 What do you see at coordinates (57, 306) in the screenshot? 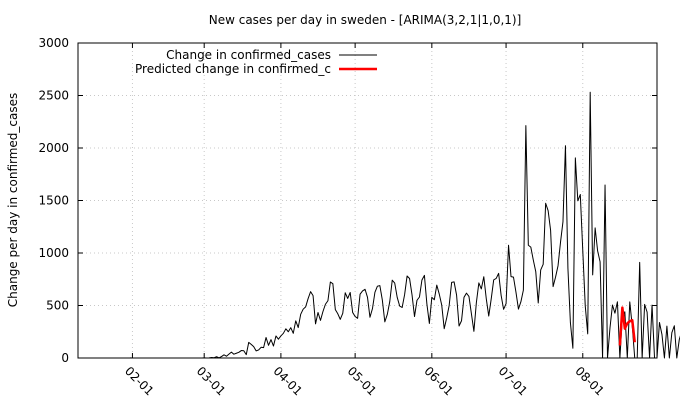
I see `y-tick-label: 500` at bounding box center [57, 306].